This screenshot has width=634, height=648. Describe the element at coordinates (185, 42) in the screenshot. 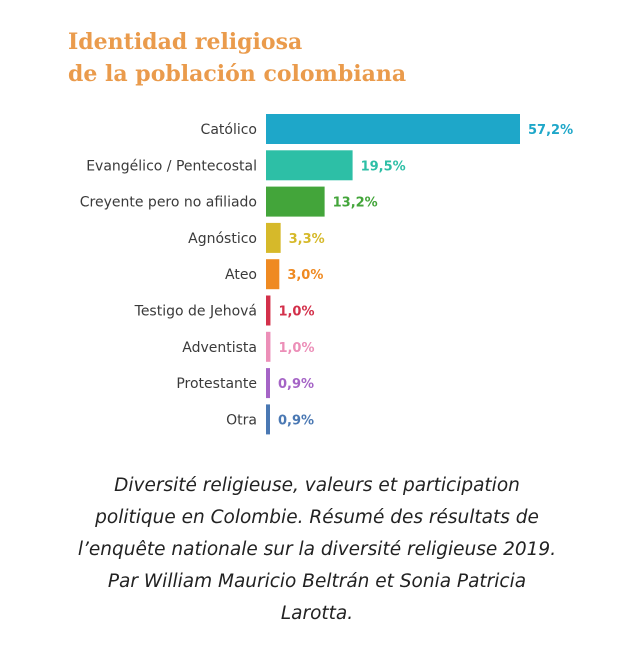

I see `chart-title-line-1: Identidad religiosa` at that location.